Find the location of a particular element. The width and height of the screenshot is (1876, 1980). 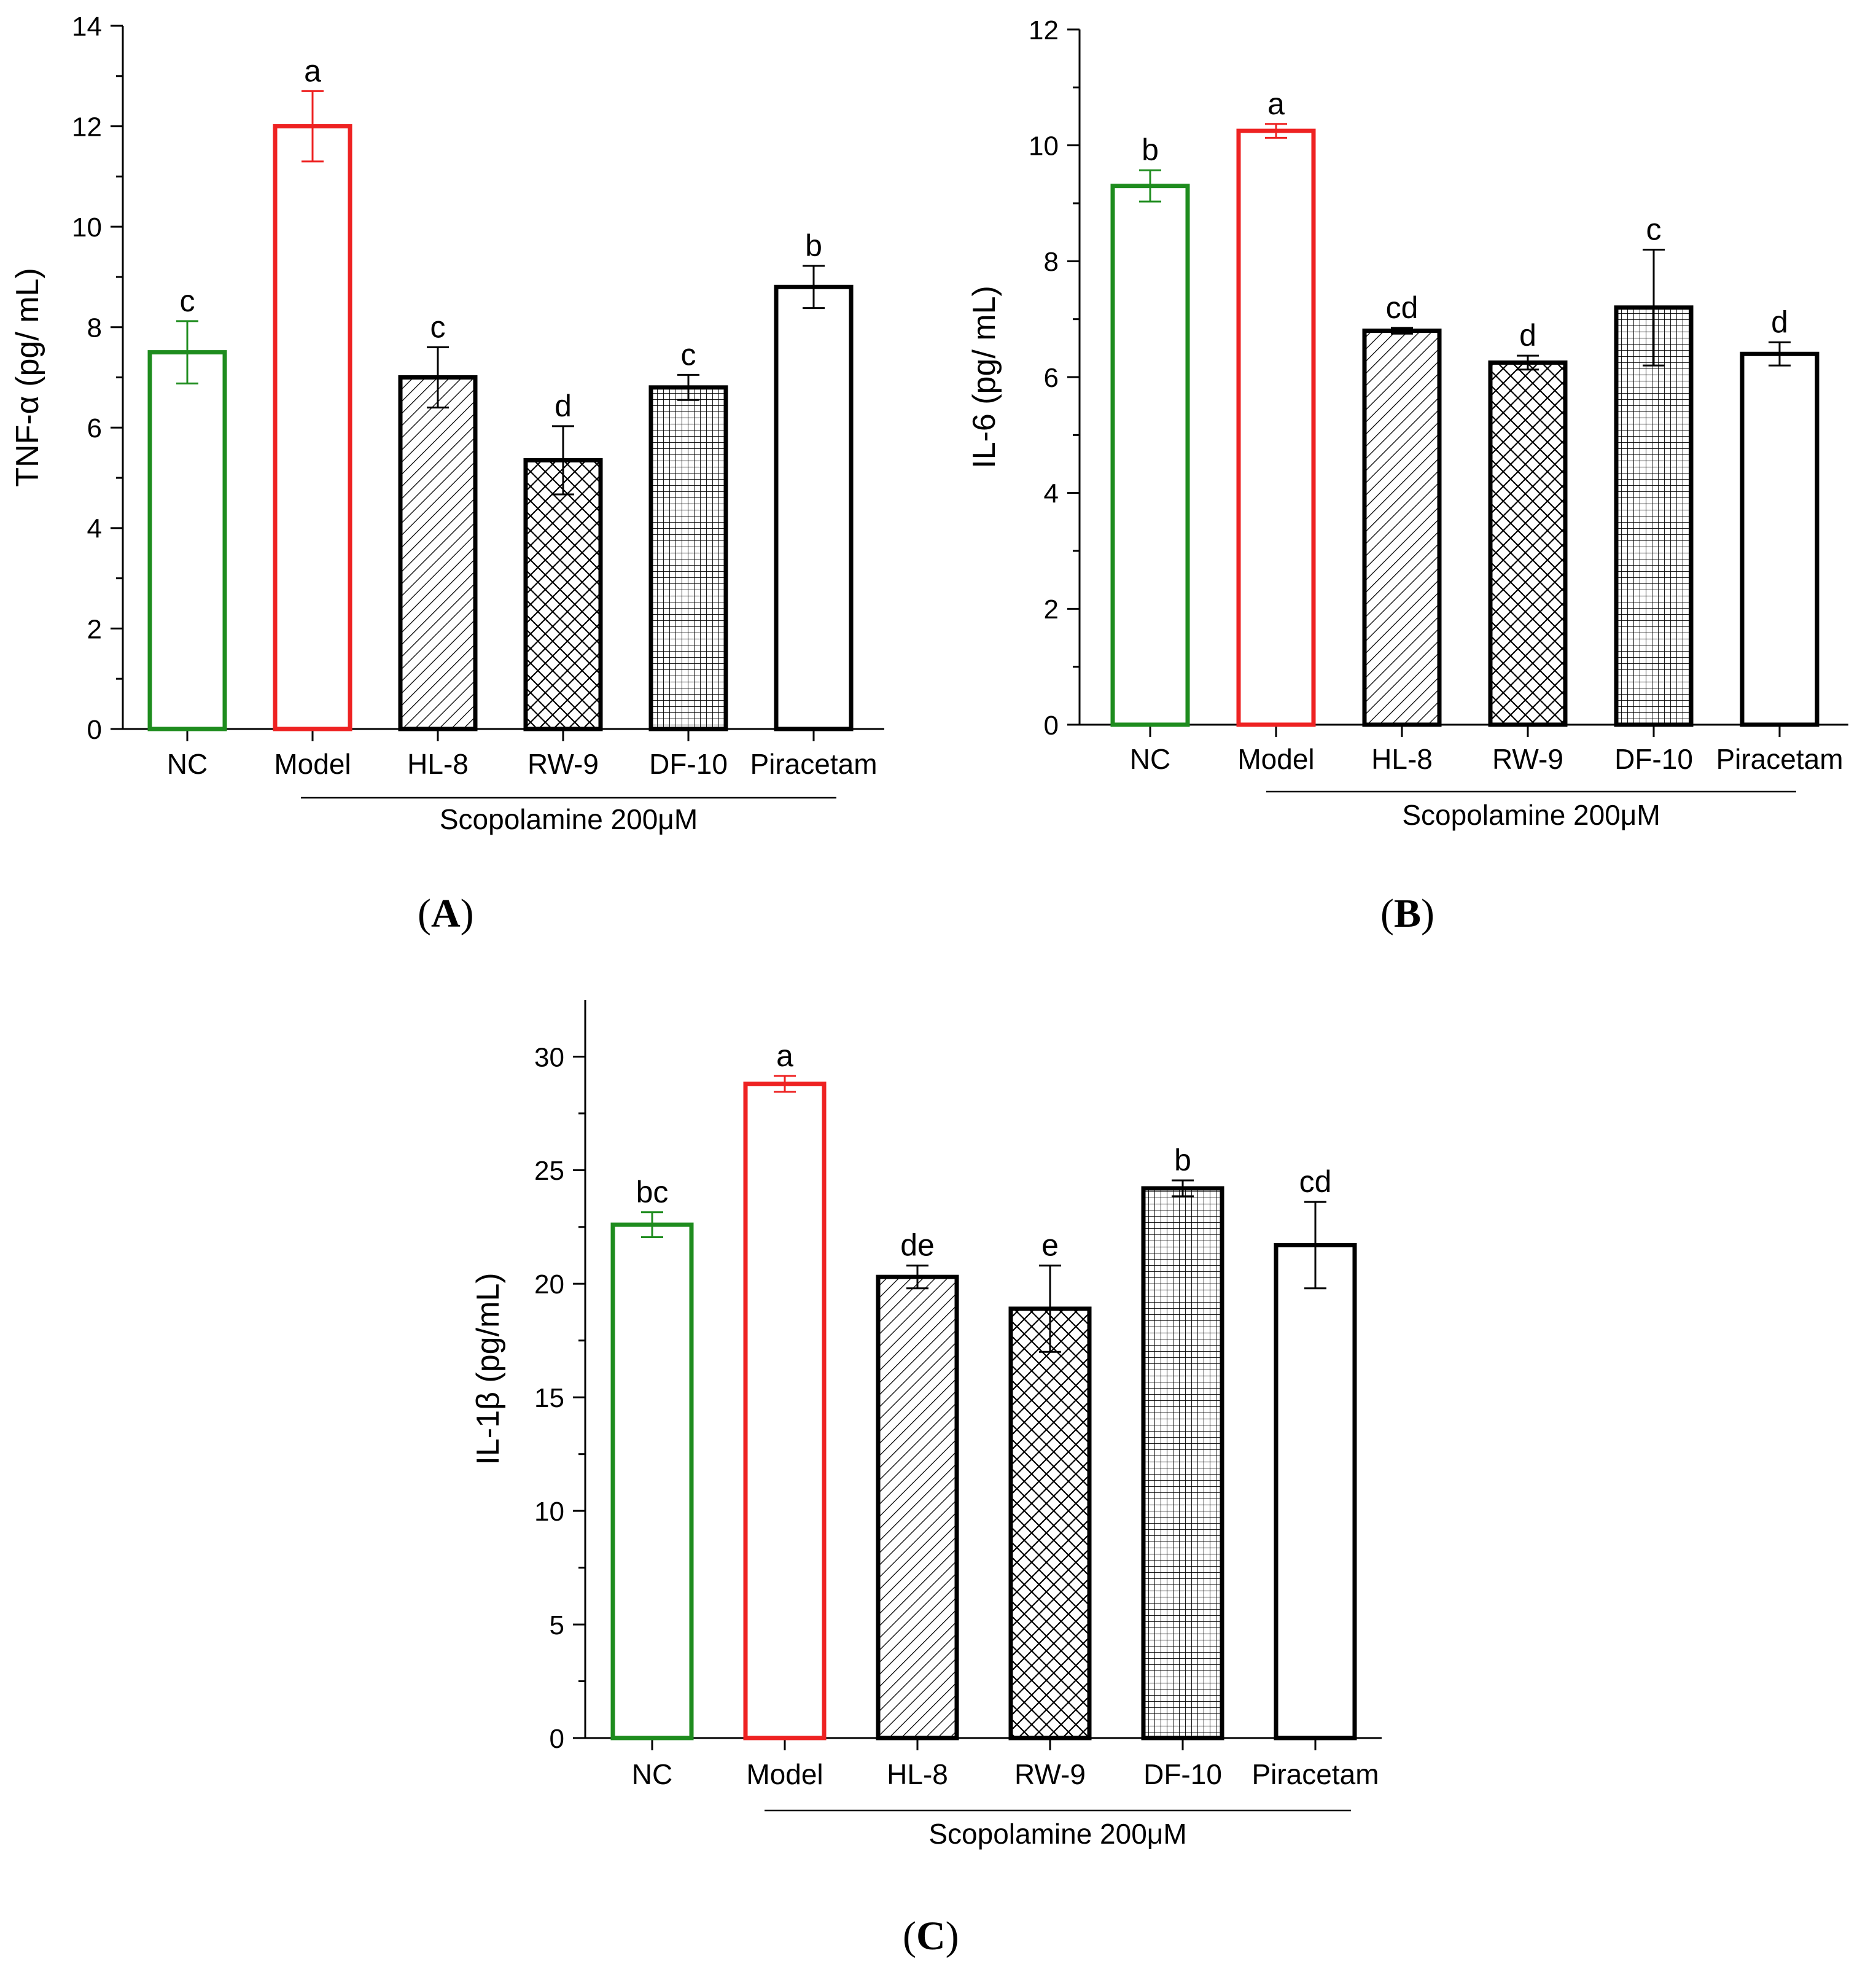

y-tick-label: 30 is located at coordinates (549, 1057).